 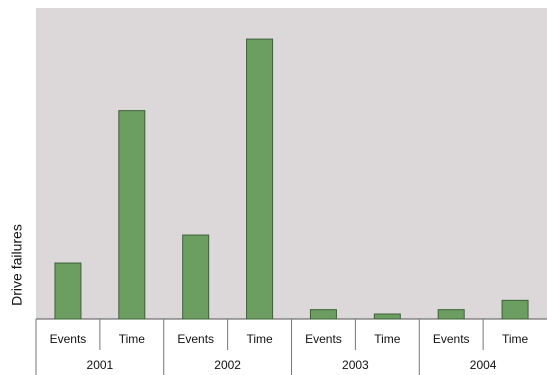 I want to click on group-label: 2002, so click(x=227, y=365).